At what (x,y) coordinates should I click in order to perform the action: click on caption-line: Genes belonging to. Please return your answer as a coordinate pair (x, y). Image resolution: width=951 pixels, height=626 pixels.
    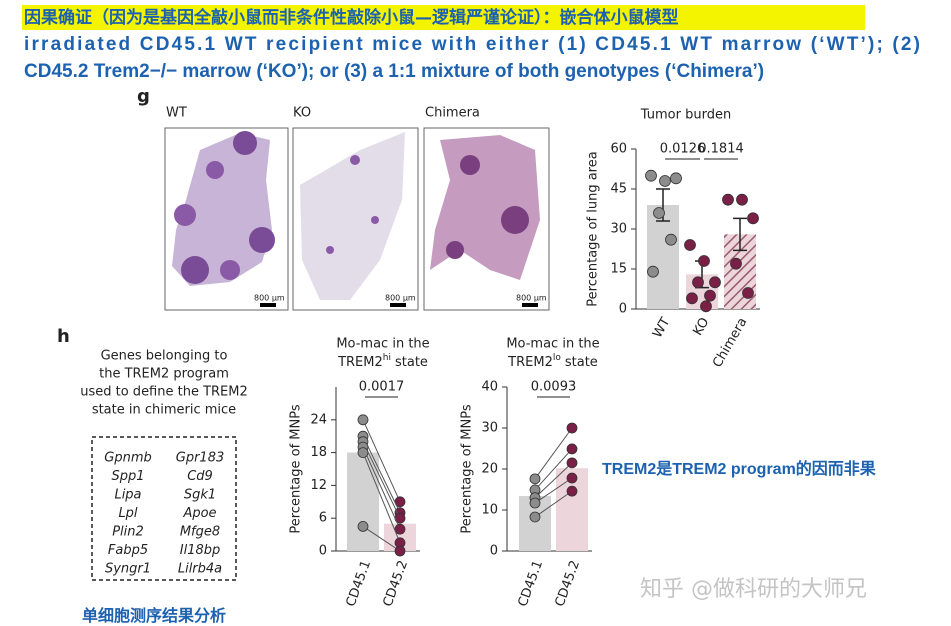
    Looking at the image, I should click on (164, 356).